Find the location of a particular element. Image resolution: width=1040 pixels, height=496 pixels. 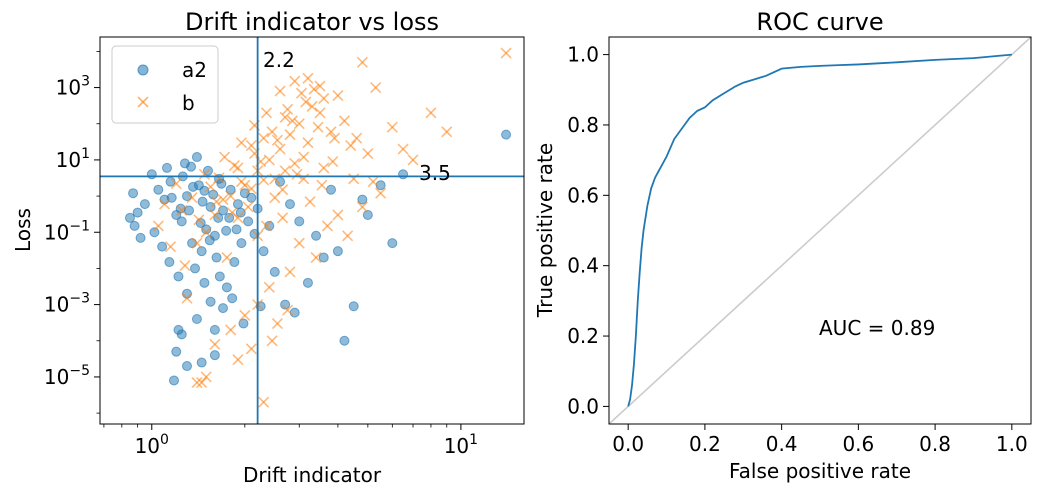

legend-marker-b is located at coordinates (143, 102).